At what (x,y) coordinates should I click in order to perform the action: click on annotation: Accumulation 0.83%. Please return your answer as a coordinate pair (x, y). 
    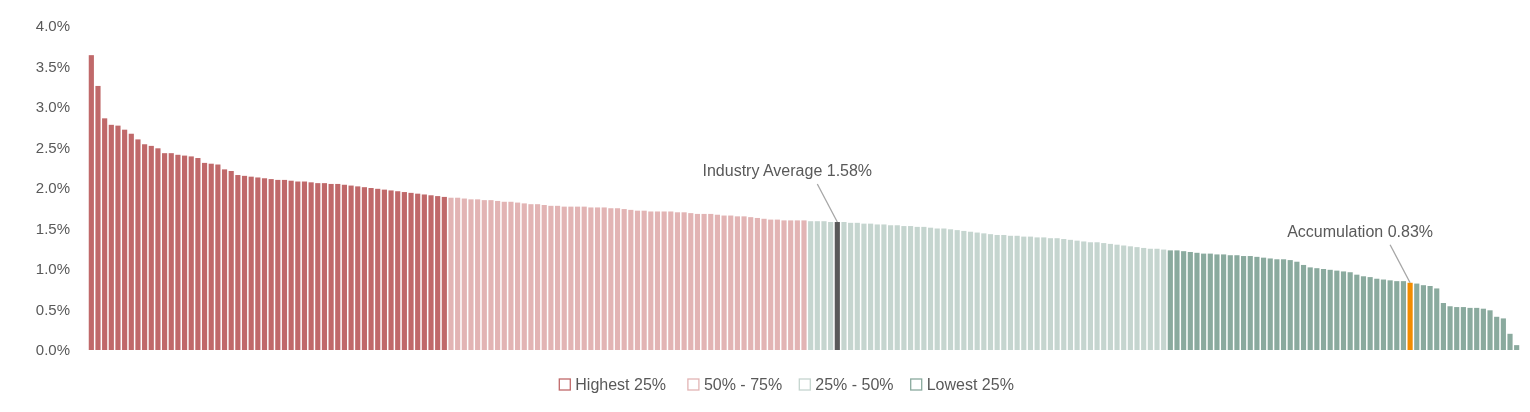
    Looking at the image, I should click on (1360, 231).